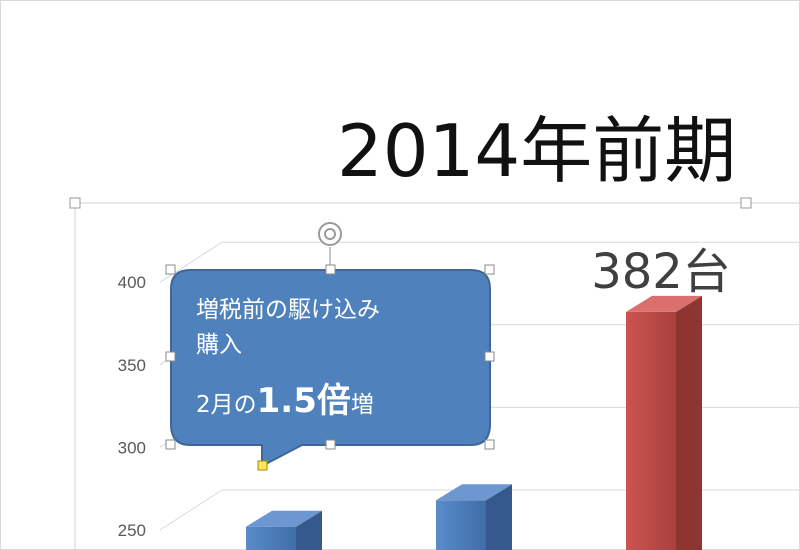  I want to click on data-label: 382台, so click(661, 272).